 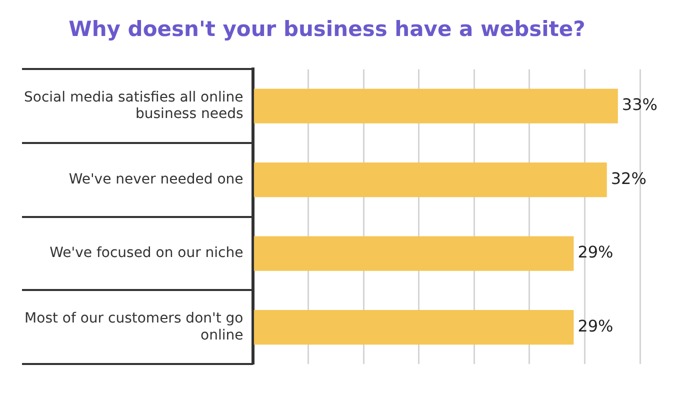 What do you see at coordinates (156, 179) in the screenshot?
I see `y-tick-label: We've never needed one` at bounding box center [156, 179].